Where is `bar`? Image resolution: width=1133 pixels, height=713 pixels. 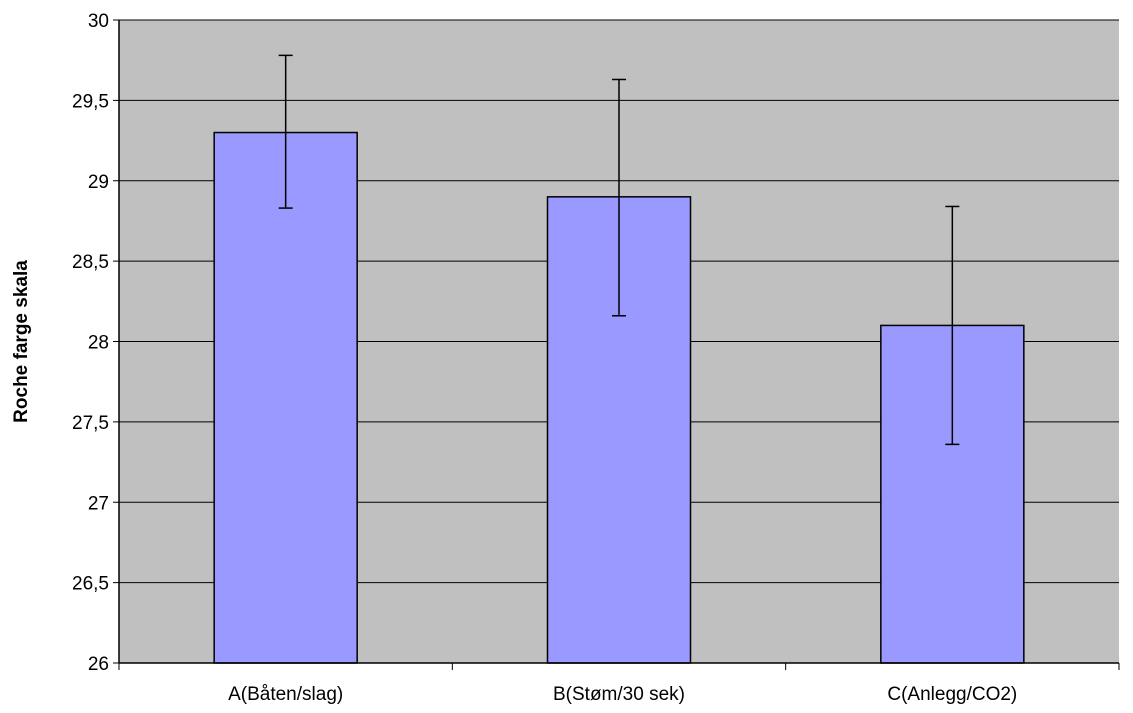
bar is located at coordinates (285, 397).